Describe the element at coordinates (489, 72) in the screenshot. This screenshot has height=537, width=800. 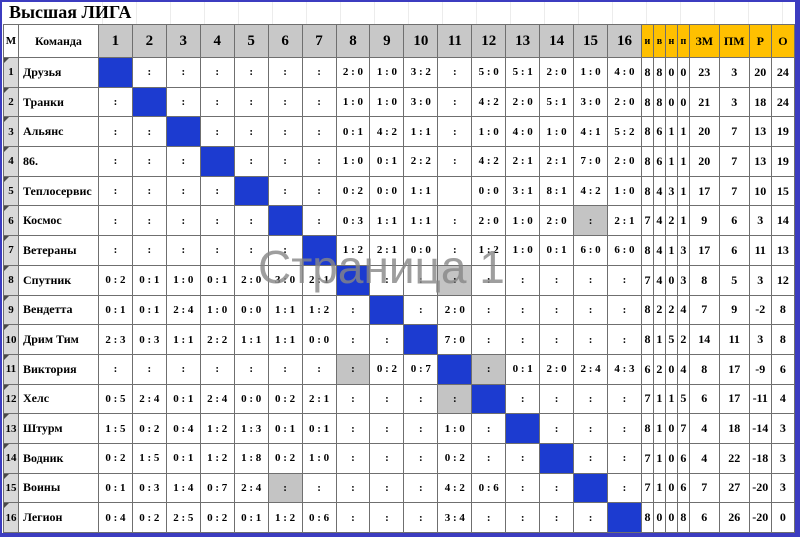
I see `result-cell: 5 : 0` at that location.